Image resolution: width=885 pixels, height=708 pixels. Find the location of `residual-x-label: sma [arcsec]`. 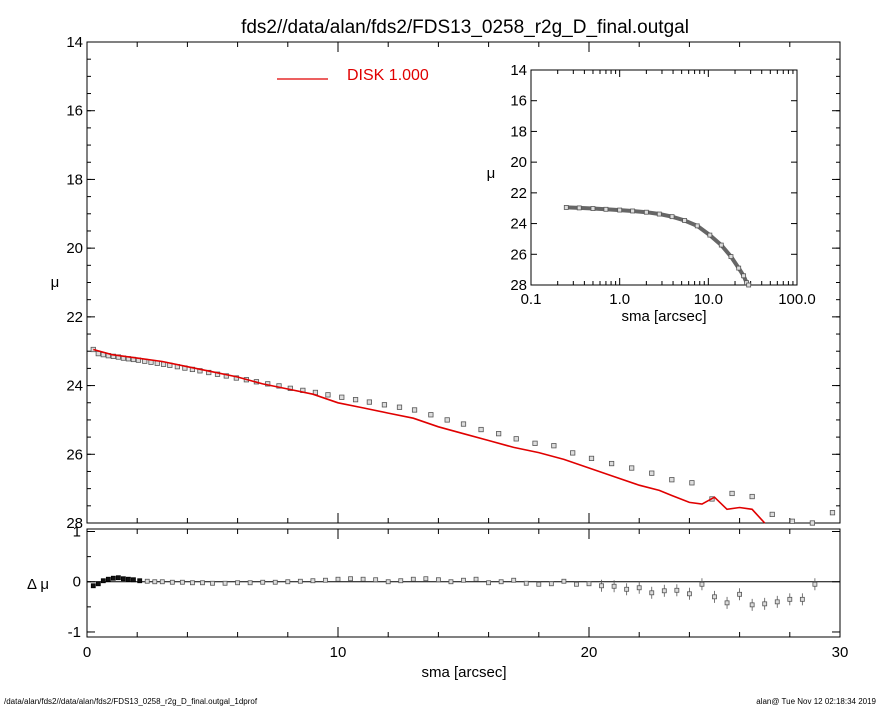

residual-x-label: sma [arcsec] is located at coordinates (463, 672).